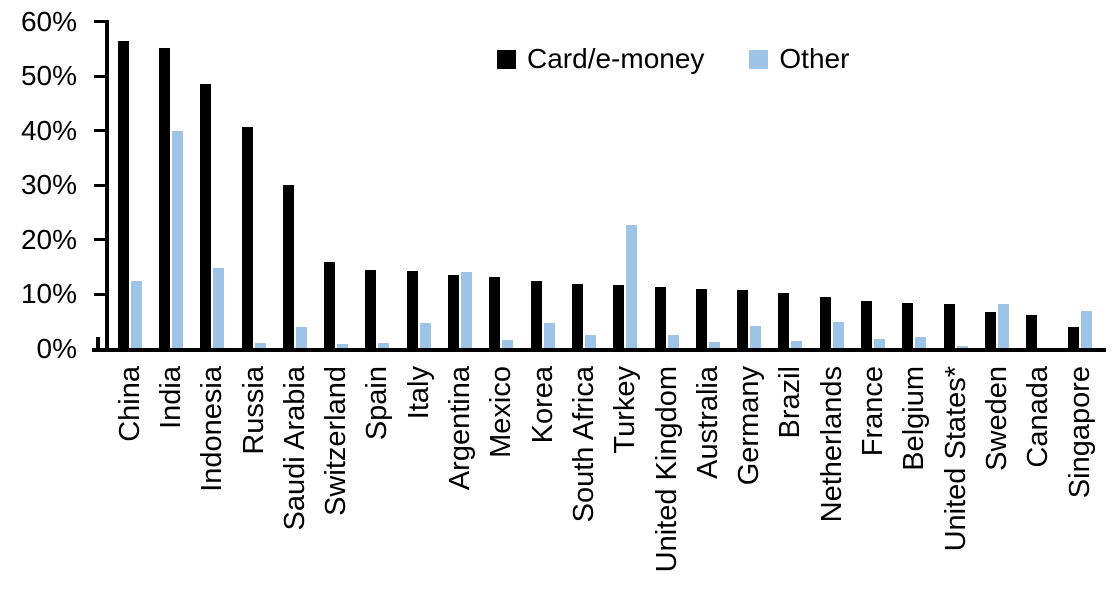 The width and height of the screenshot is (1112, 594). Describe the element at coordinates (616, 58) in the screenshot. I see `legend-label-card-e-money: Card/e-money` at that location.